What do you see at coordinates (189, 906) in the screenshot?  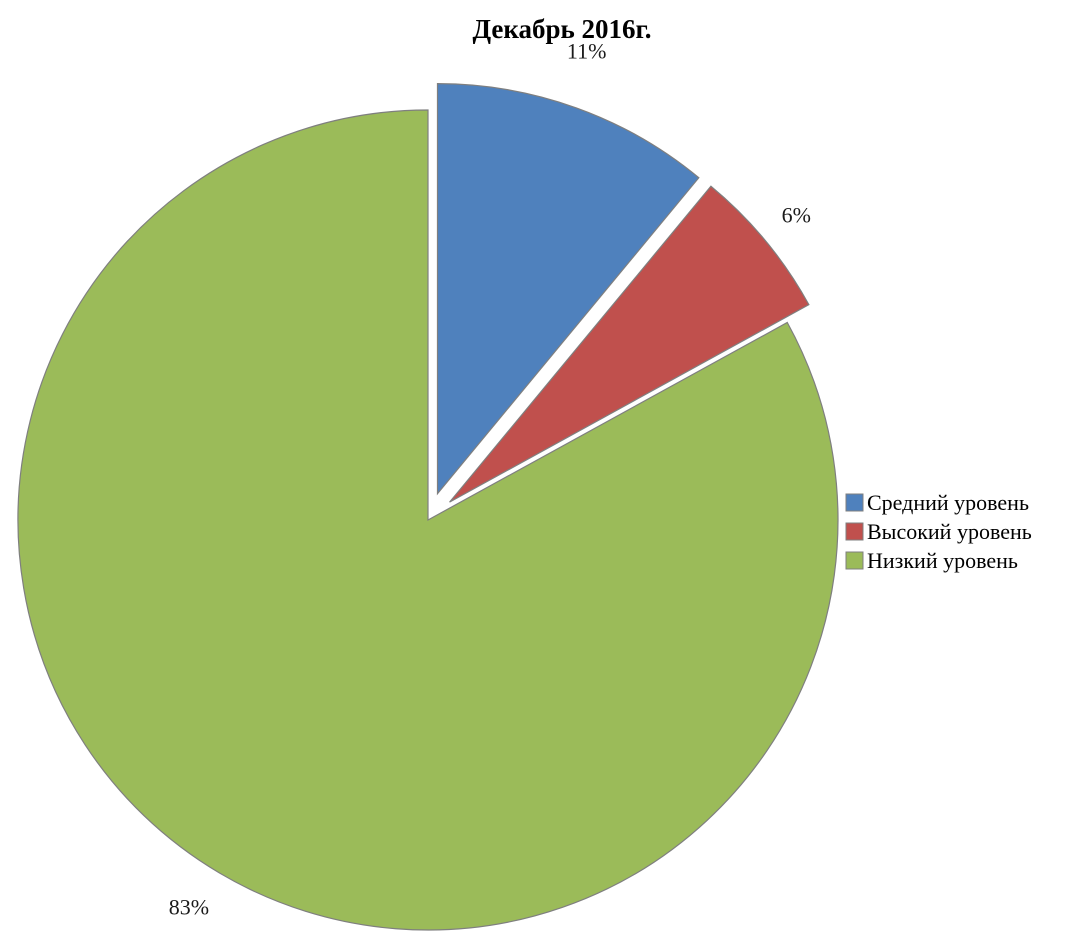 I see `data-label-3: 83%` at bounding box center [189, 906].